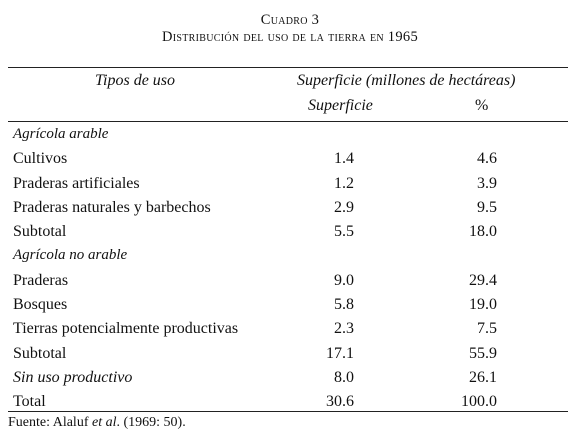 The height and width of the screenshot is (439, 580). Describe the element at coordinates (104, 422) in the screenshot. I see `source-etal: et al` at that location.